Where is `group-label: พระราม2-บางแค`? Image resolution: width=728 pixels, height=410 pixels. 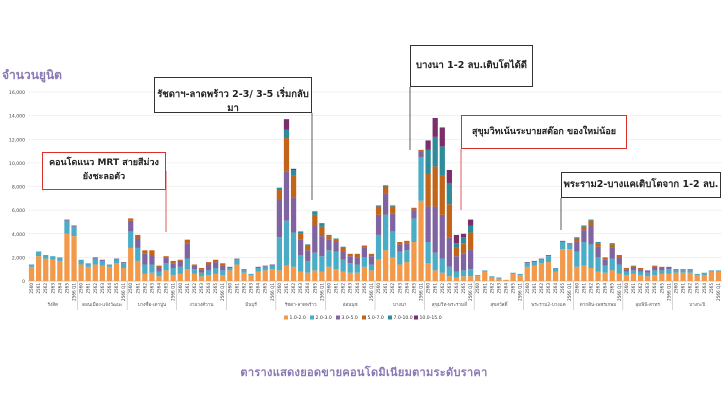 group-label: พระราม2-บางแค is located at coordinates (548, 305).